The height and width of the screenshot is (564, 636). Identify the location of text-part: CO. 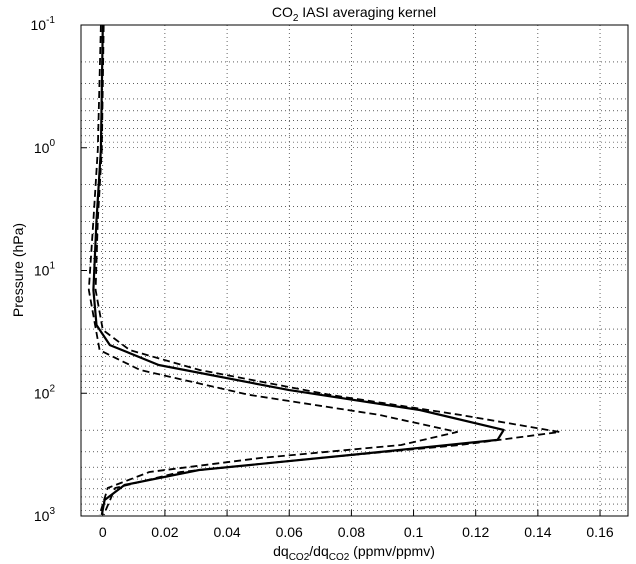
(282, 12).